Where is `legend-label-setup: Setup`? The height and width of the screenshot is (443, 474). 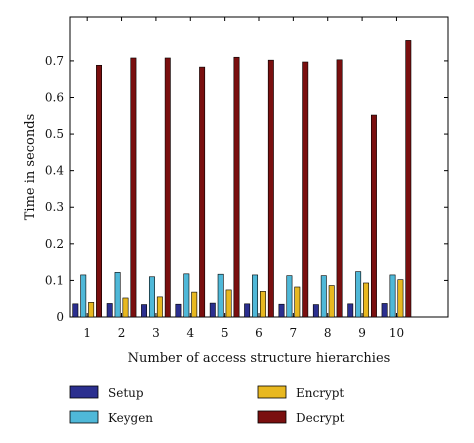 legend-label-setup: Setup is located at coordinates (126, 393).